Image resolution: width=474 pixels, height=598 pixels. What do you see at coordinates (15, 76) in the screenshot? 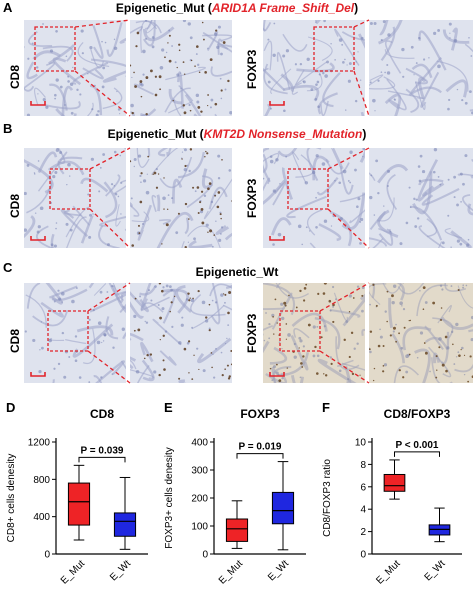
I see `stain-label-a-cd8: CD8` at bounding box center [15, 76].